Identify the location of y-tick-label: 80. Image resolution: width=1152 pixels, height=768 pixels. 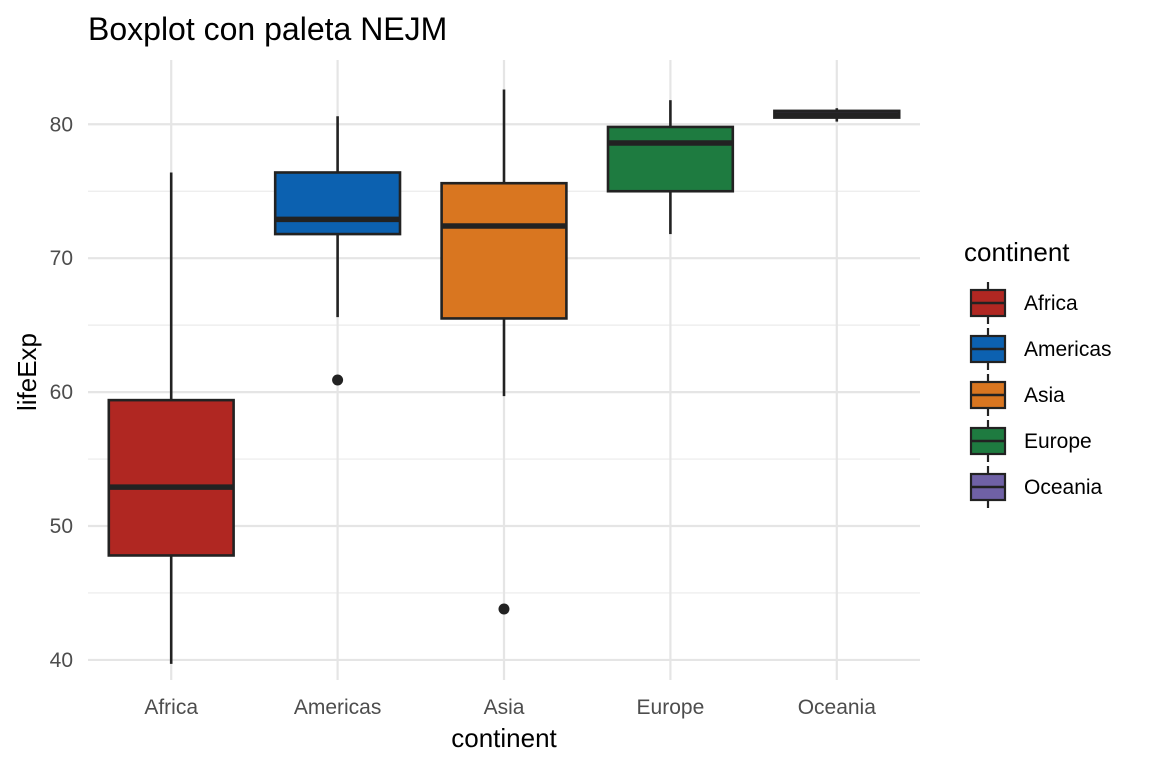
(61, 124).